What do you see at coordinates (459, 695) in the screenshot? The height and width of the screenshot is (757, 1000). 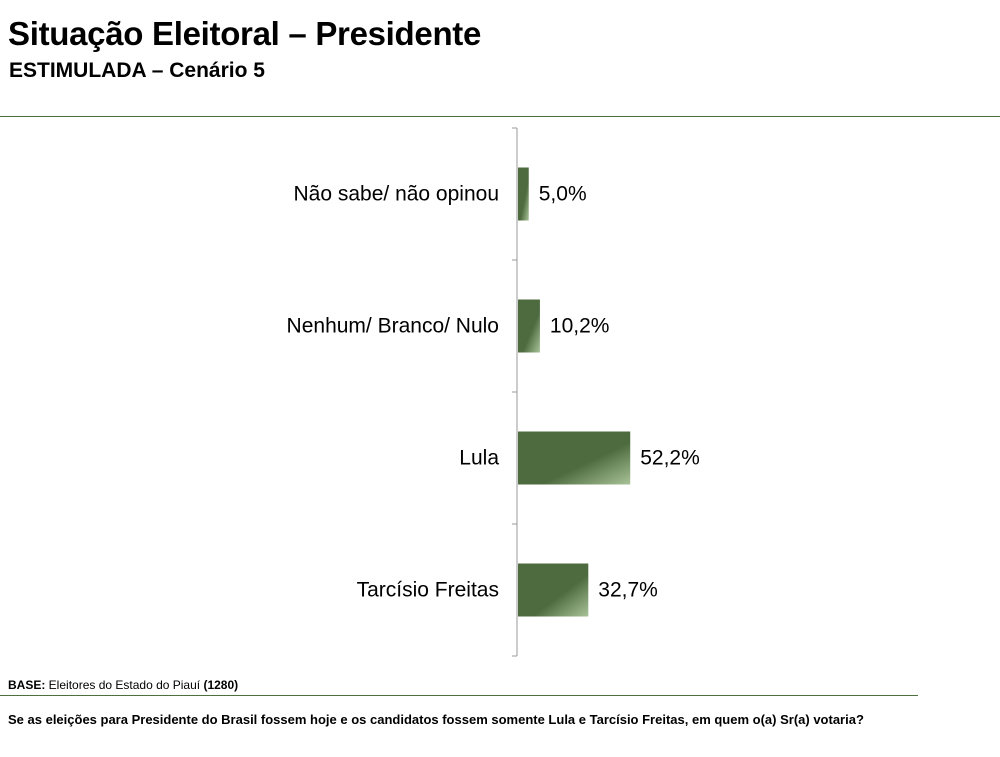 I see `footer-divider` at bounding box center [459, 695].